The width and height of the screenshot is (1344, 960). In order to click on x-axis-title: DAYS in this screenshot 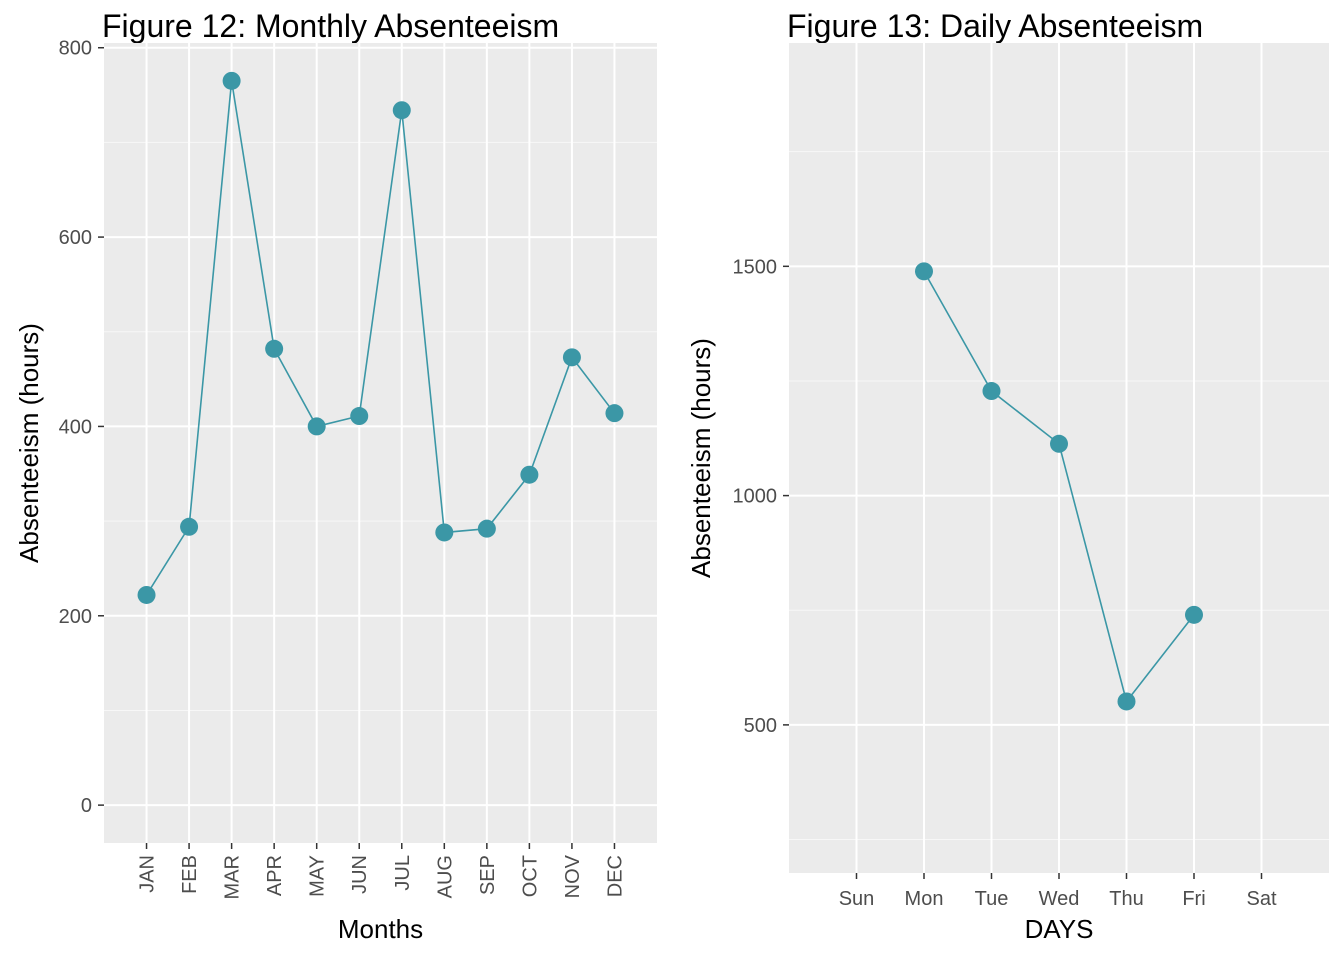, I will do `click(1059, 929)`.